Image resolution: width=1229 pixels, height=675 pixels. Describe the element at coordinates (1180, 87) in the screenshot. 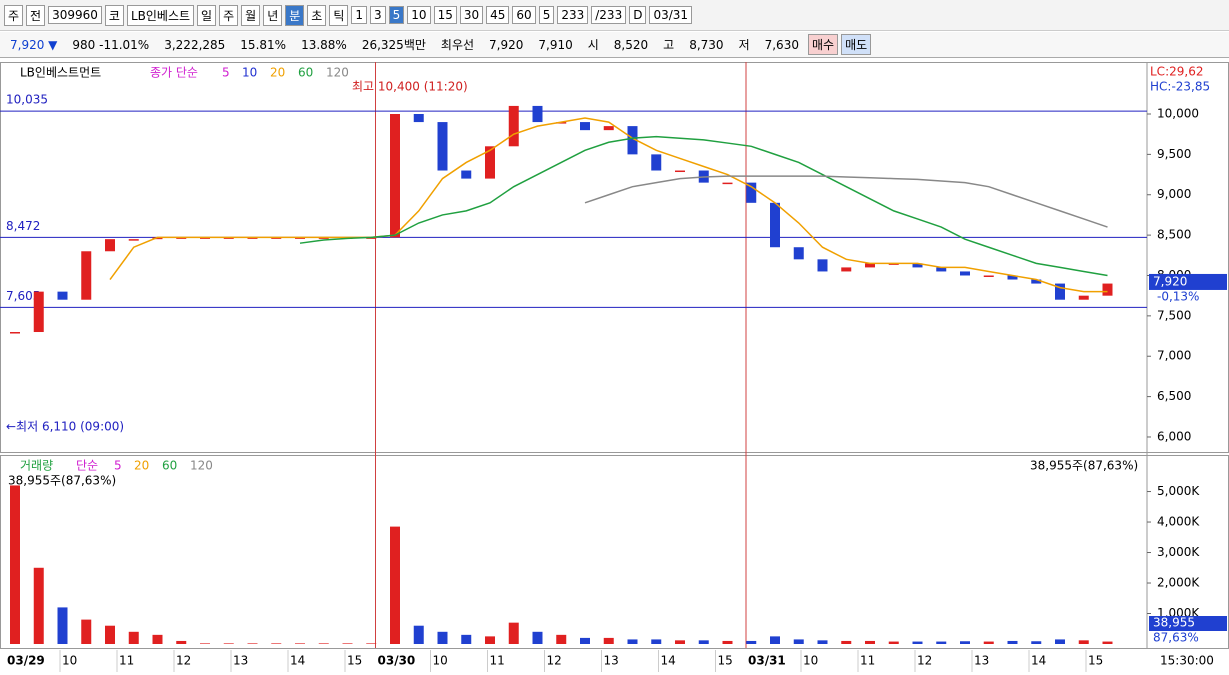

I see `hc-label: HC:-23,85` at that location.